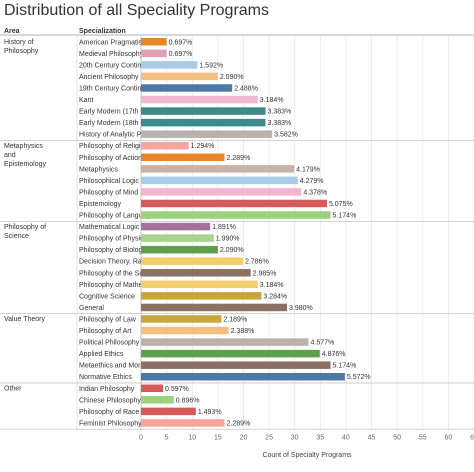  What do you see at coordinates (121, 285) in the screenshot?
I see `category-label: Philosophy of Mathematics` at bounding box center [121, 285].